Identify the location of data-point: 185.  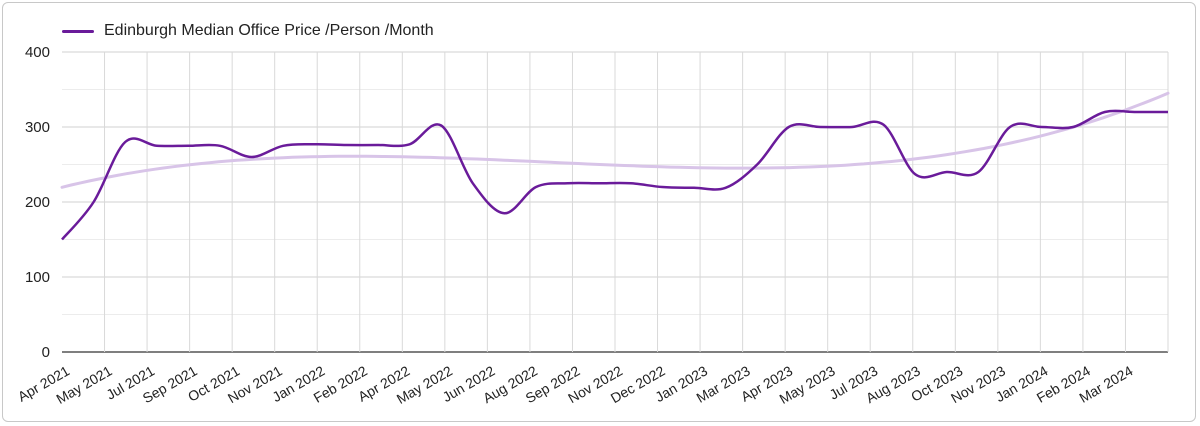
(504, 213).